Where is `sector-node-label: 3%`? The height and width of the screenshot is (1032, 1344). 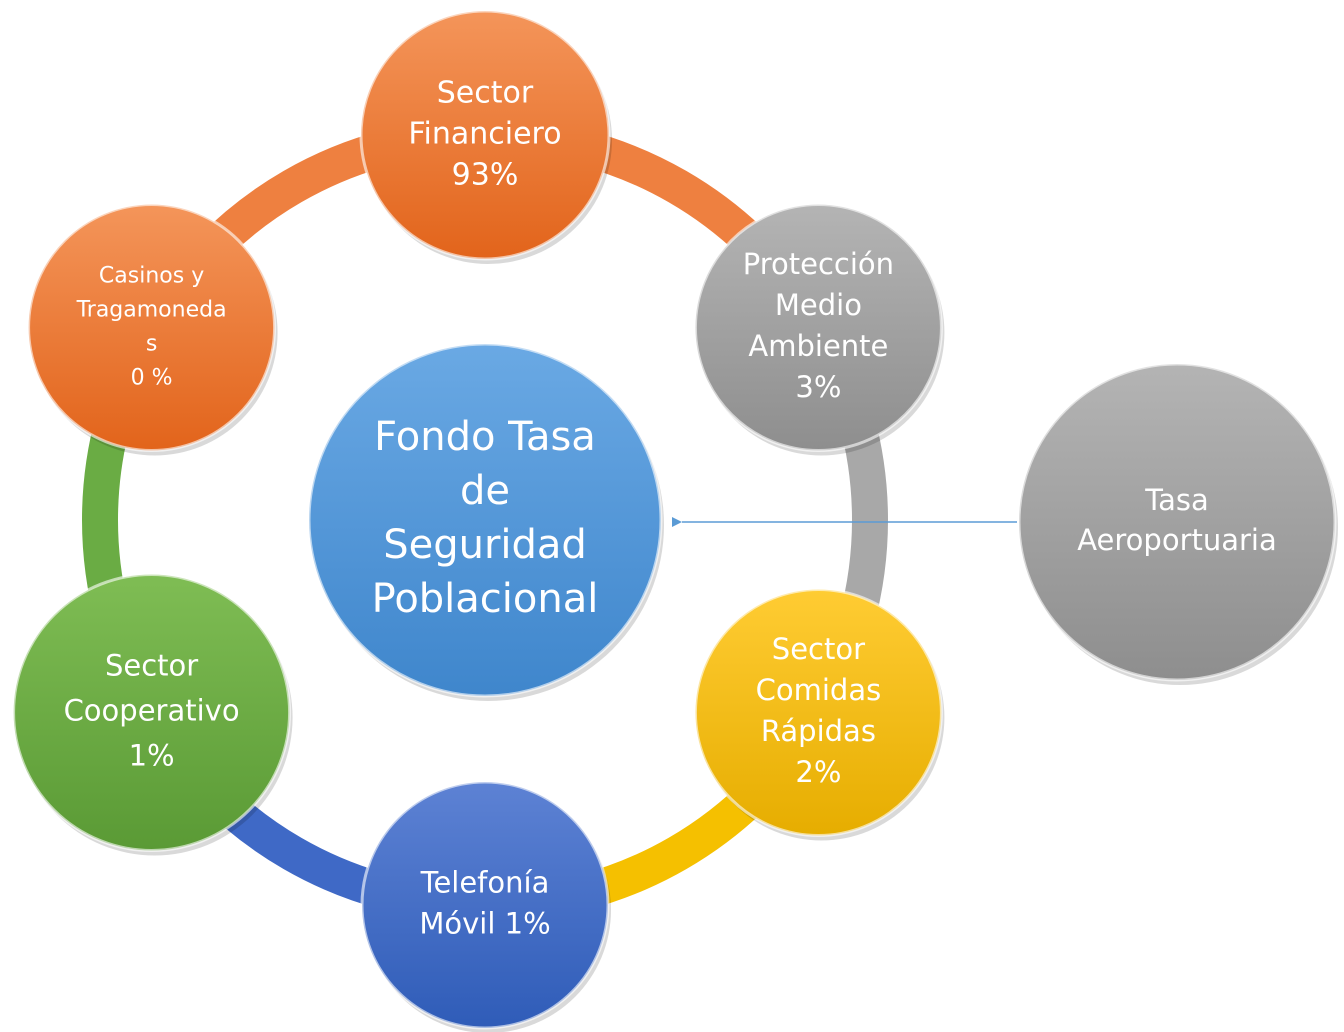 sector-node-label: 3% is located at coordinates (818, 387).